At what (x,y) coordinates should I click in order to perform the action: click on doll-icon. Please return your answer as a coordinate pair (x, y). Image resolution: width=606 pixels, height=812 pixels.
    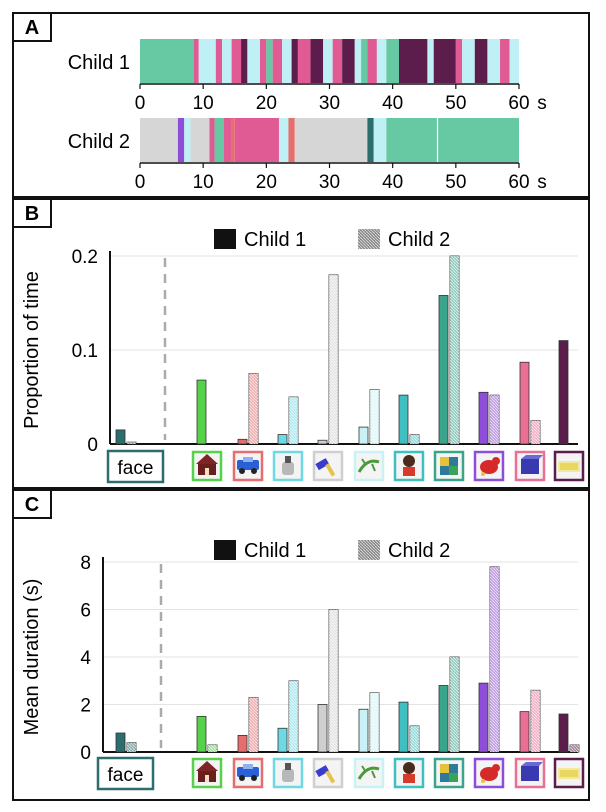
    Looking at the image, I should click on (409, 465).